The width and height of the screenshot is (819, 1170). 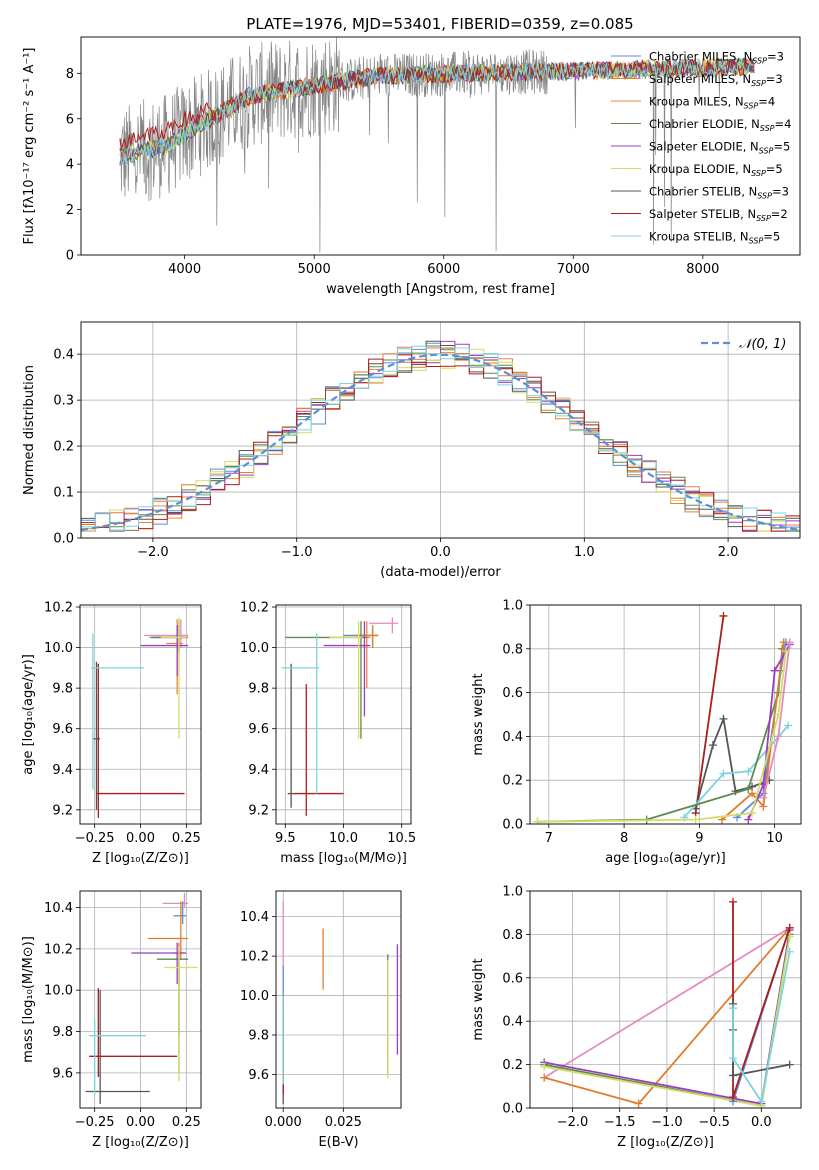 What do you see at coordinates (512, 693) in the screenshot?
I see `y-tick-label: 0.6` at bounding box center [512, 693].